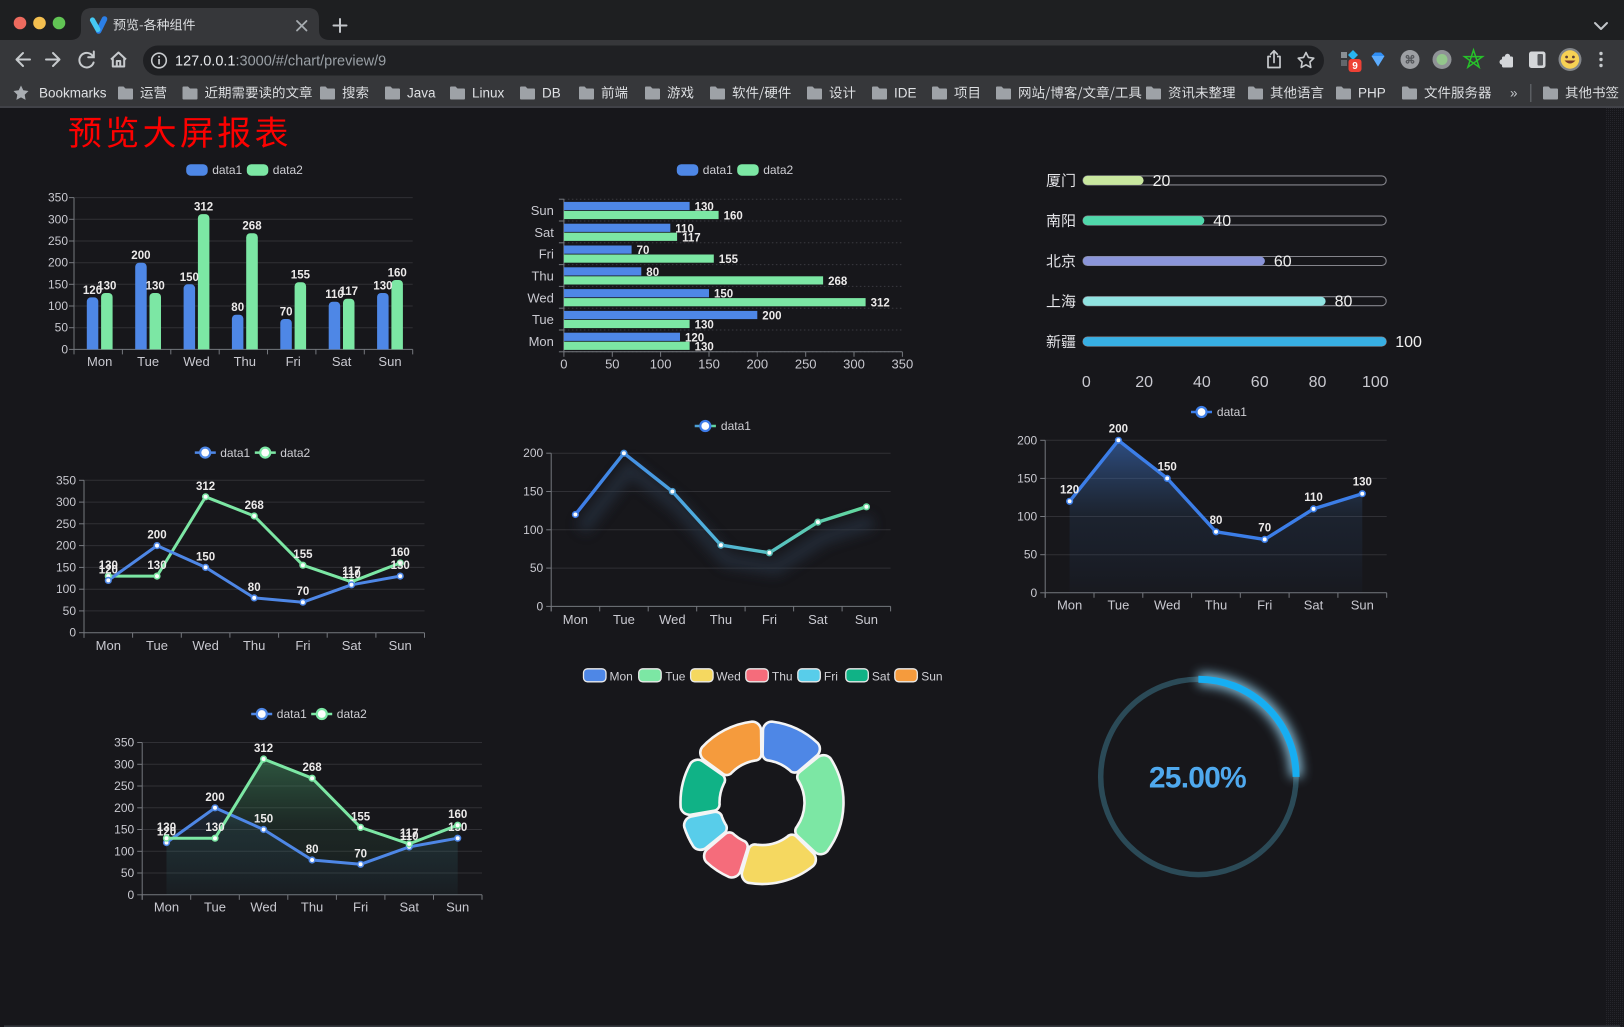 The image size is (1624, 1027). I want to click on svg-text: 350, so click(124, 743).